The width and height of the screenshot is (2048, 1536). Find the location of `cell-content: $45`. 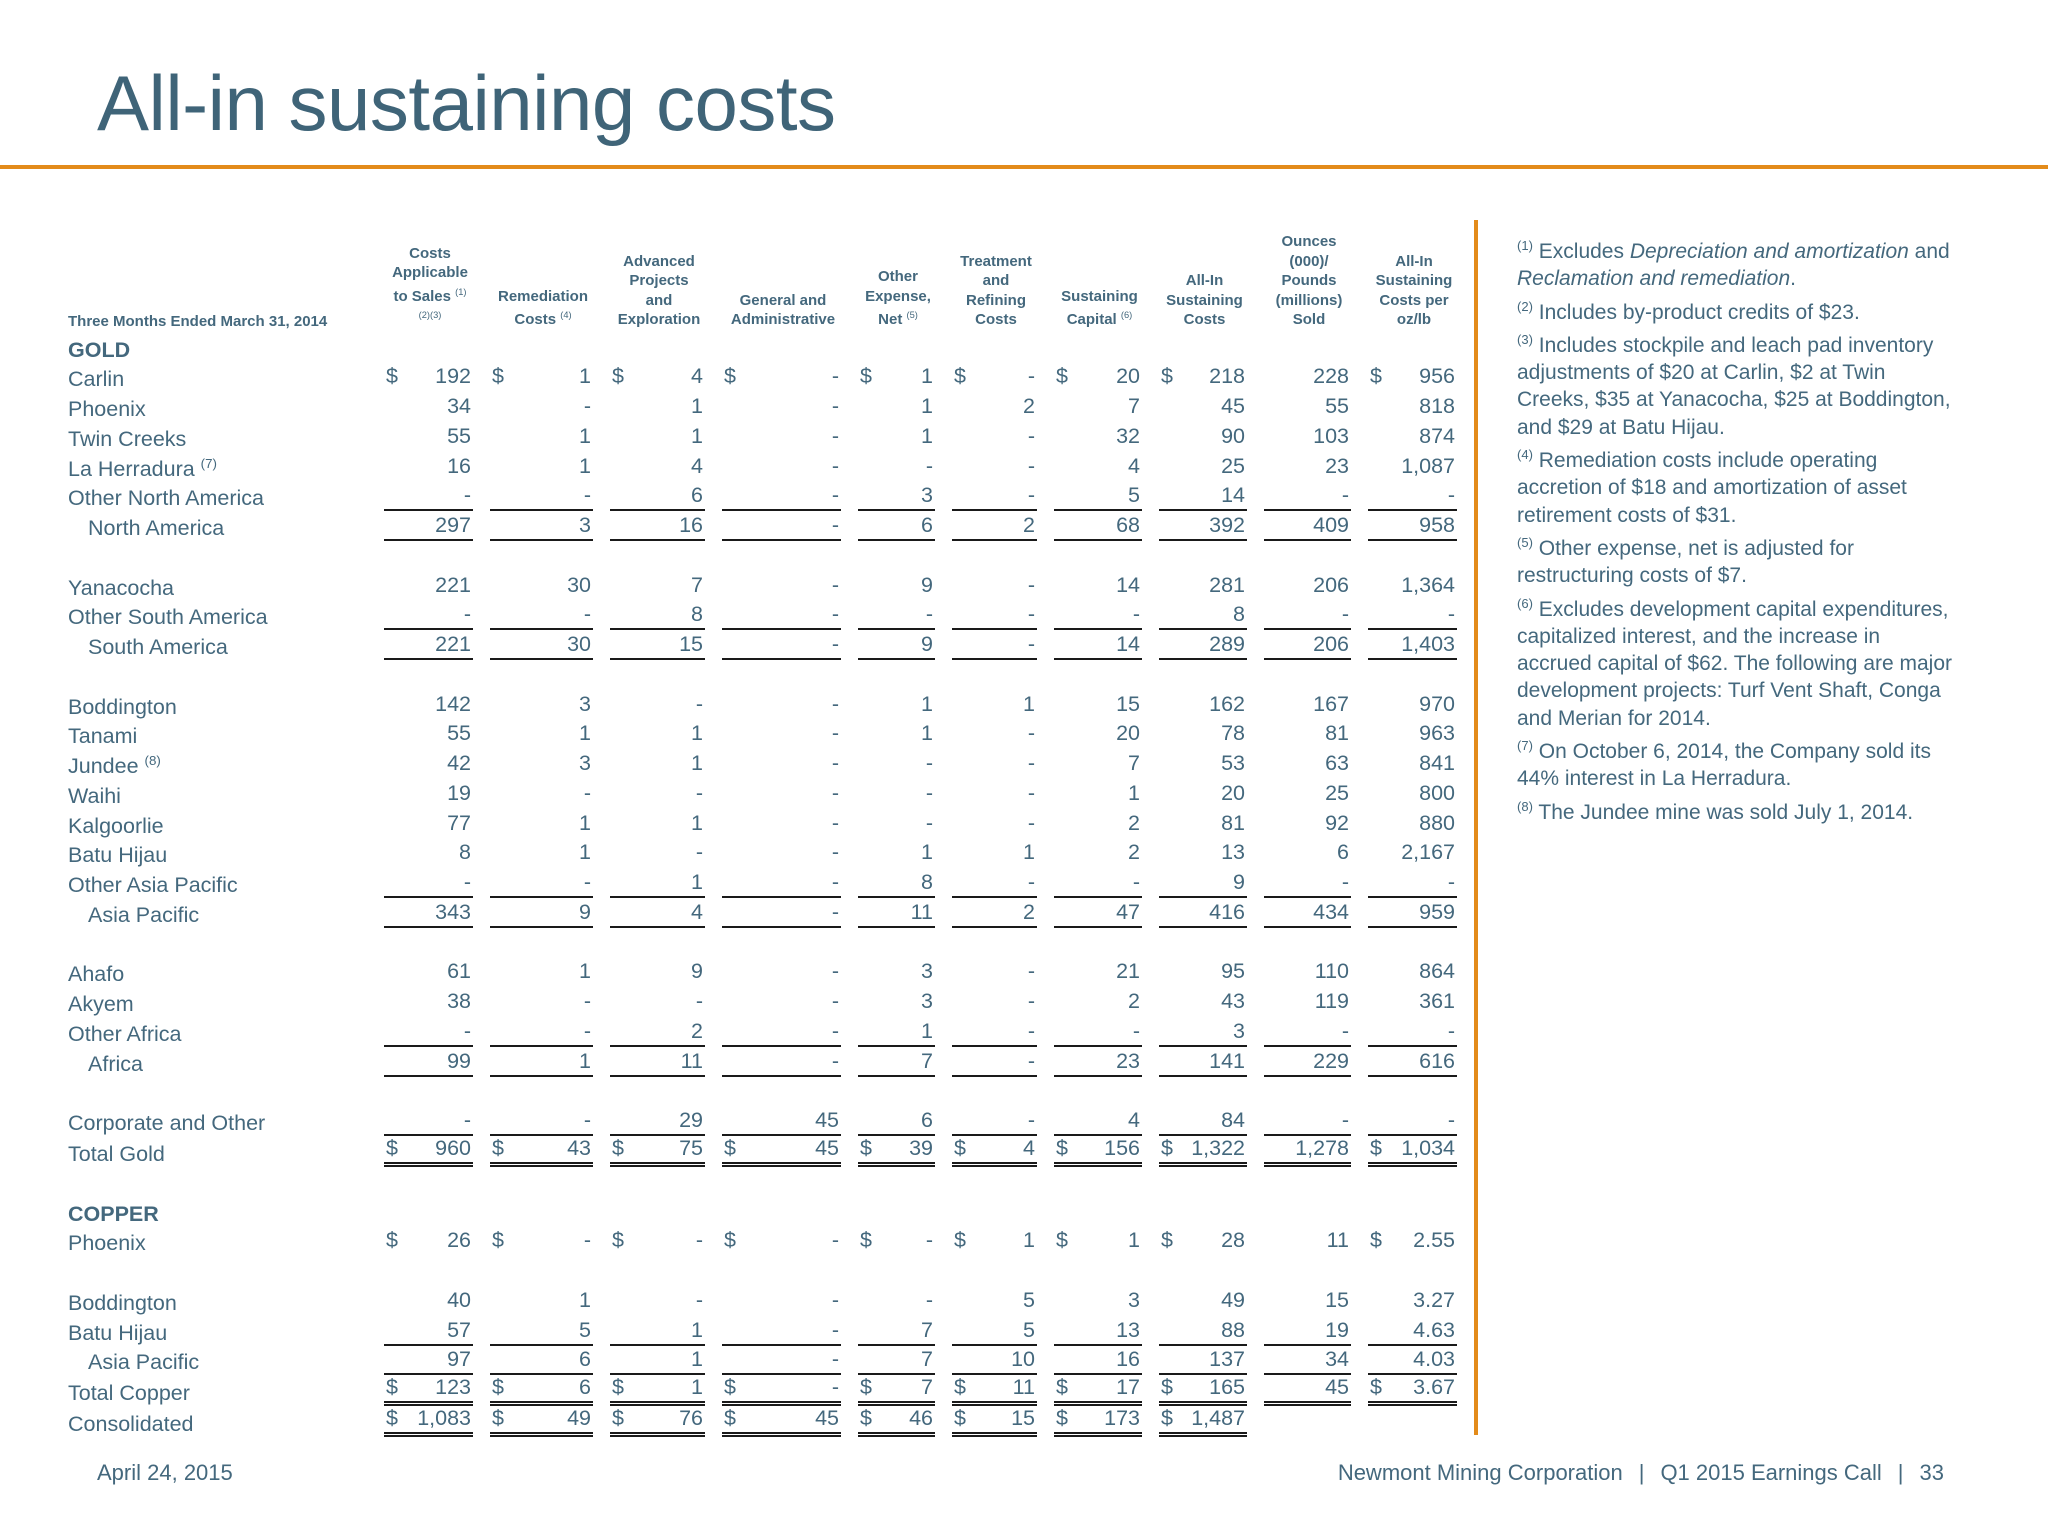

cell-content: $45 is located at coordinates (781, 1422).